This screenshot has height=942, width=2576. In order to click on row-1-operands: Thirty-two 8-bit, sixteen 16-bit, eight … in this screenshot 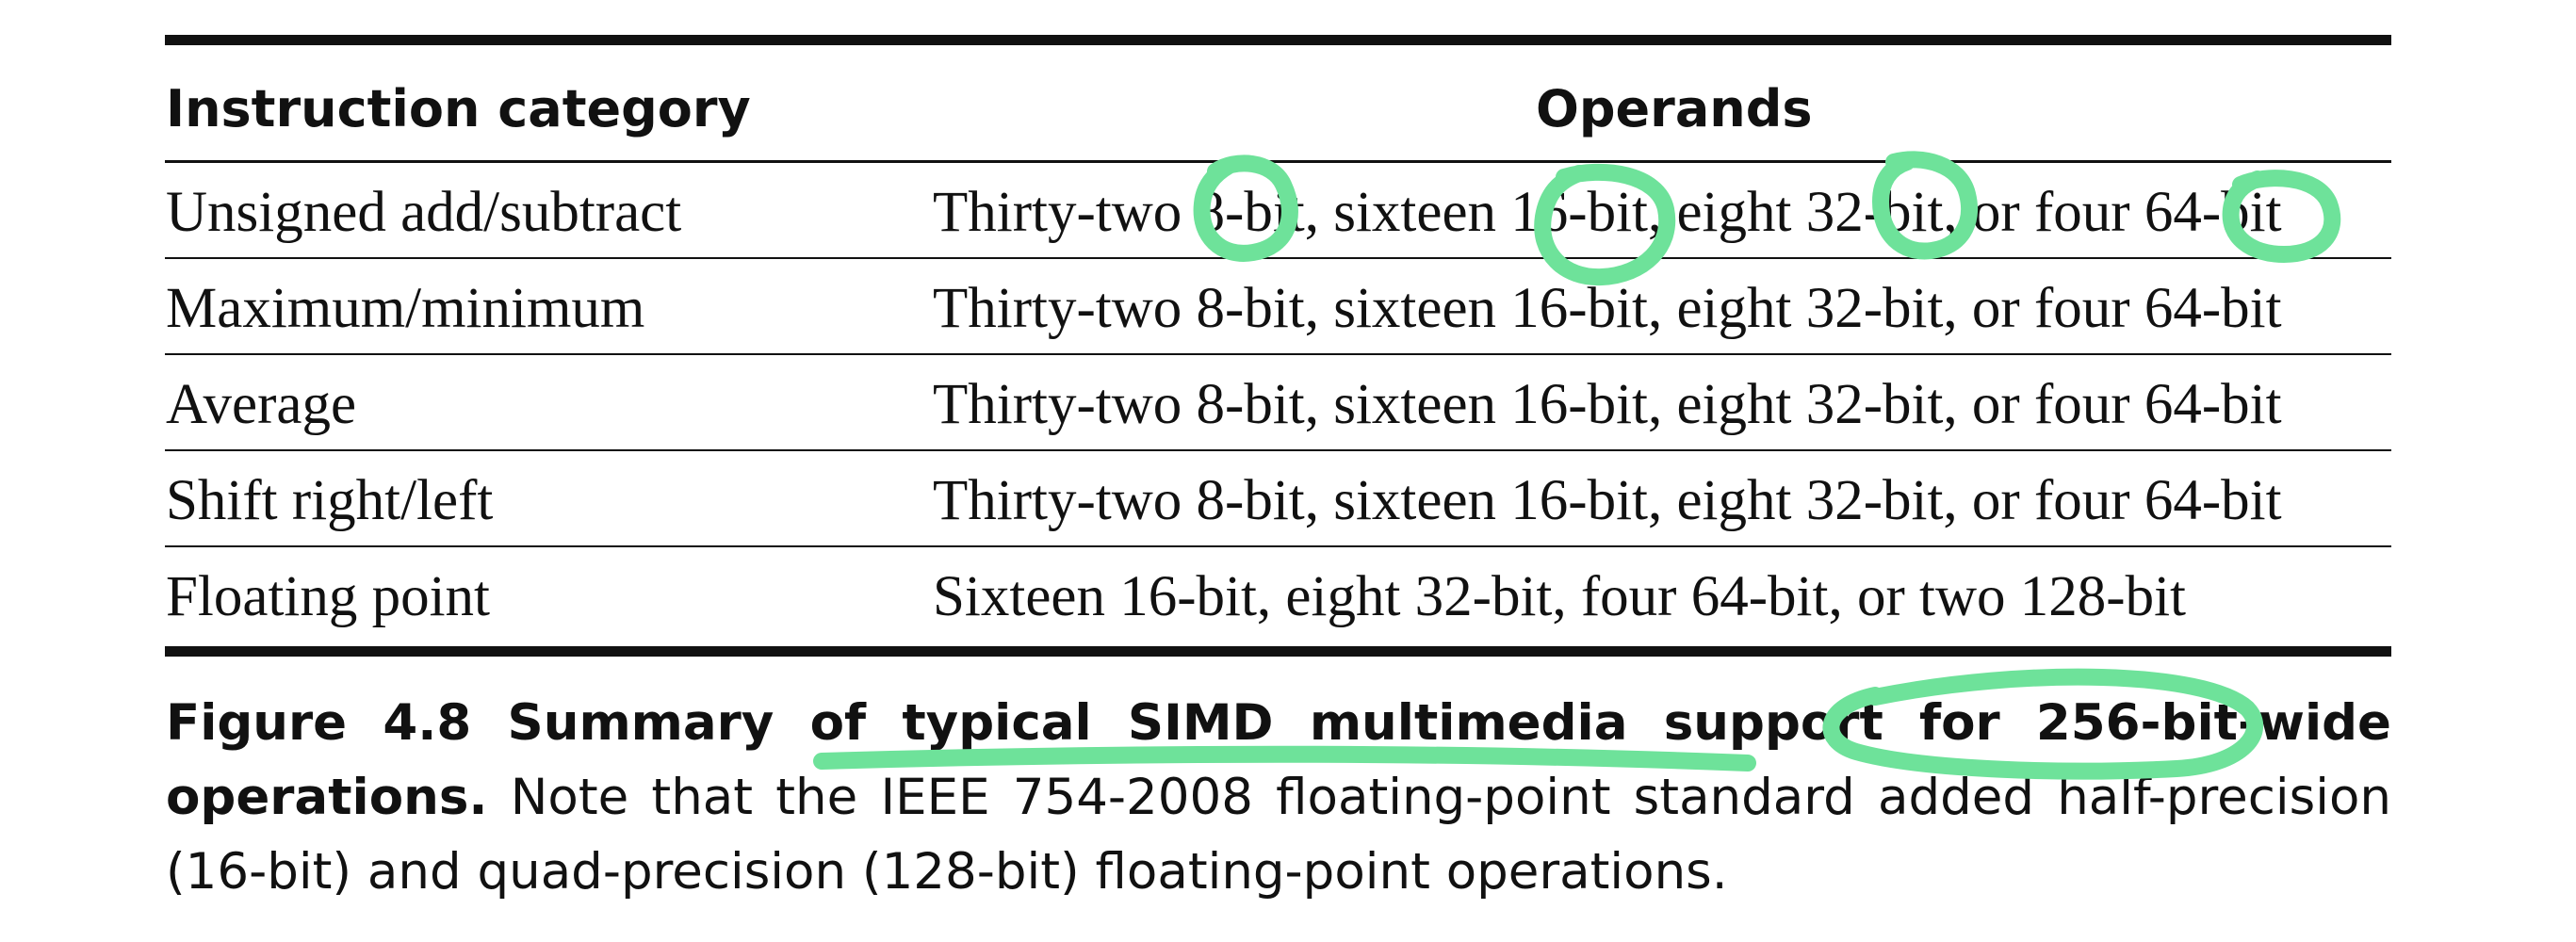, I will do `click(1607, 212)`.